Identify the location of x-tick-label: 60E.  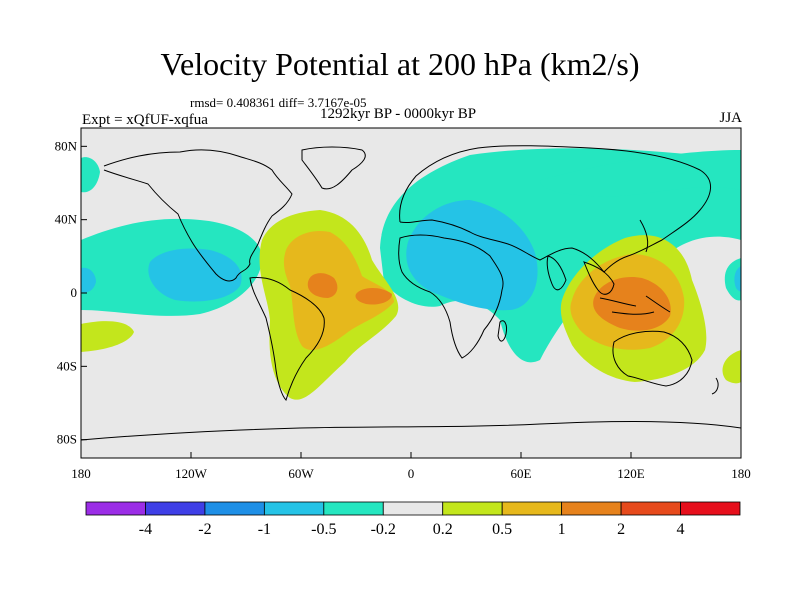
(521, 473).